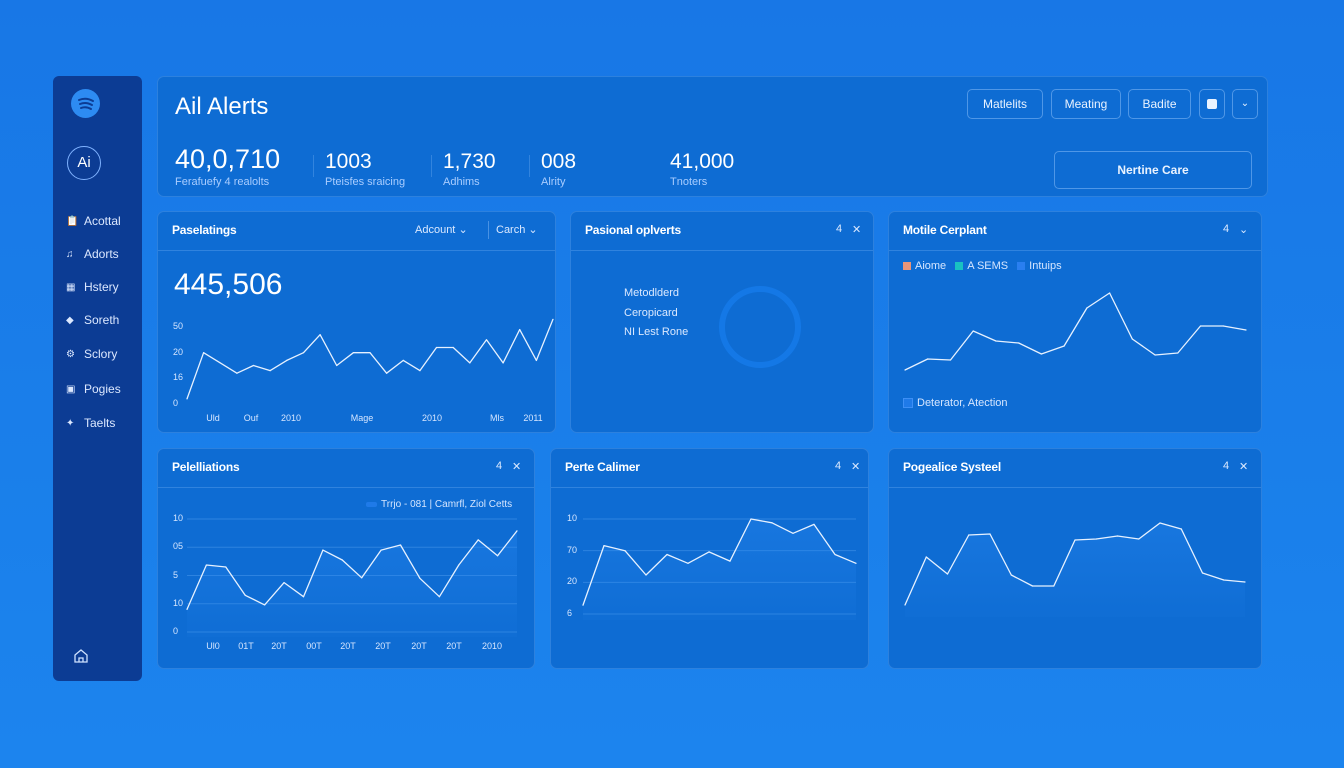  Describe the element at coordinates (652, 293) in the screenshot. I see `list-item: Metodlderd` at that location.